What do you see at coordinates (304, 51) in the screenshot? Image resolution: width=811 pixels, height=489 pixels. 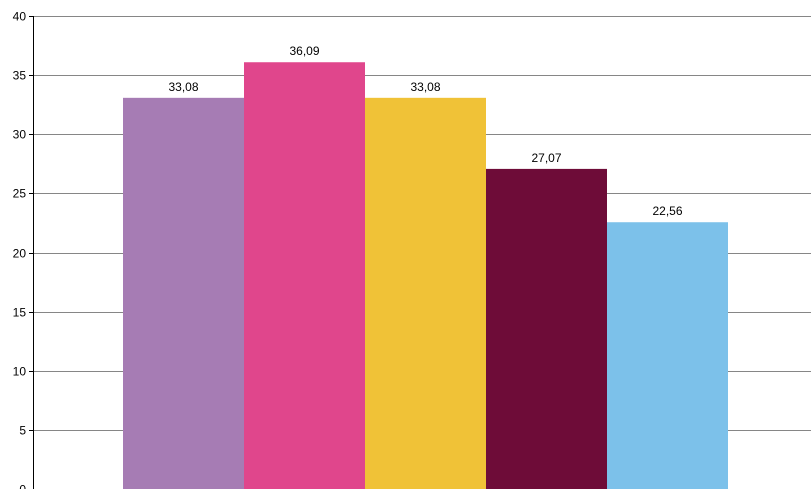 I see `data-label-2: 36,09` at bounding box center [304, 51].